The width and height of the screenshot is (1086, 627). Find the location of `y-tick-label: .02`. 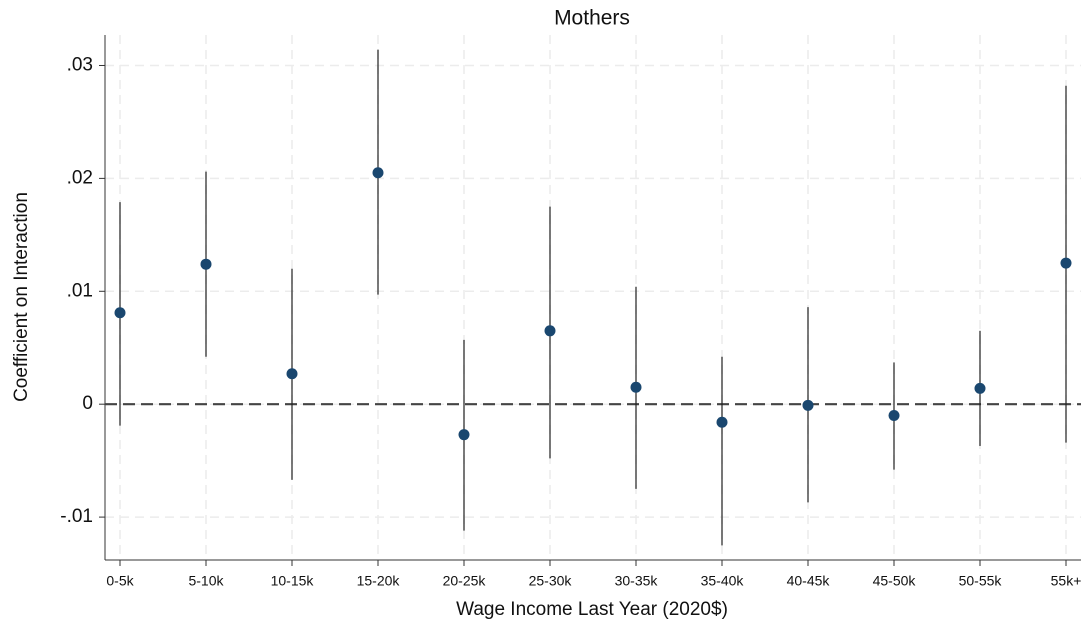

y-tick-label: .02 is located at coordinates (80, 177).